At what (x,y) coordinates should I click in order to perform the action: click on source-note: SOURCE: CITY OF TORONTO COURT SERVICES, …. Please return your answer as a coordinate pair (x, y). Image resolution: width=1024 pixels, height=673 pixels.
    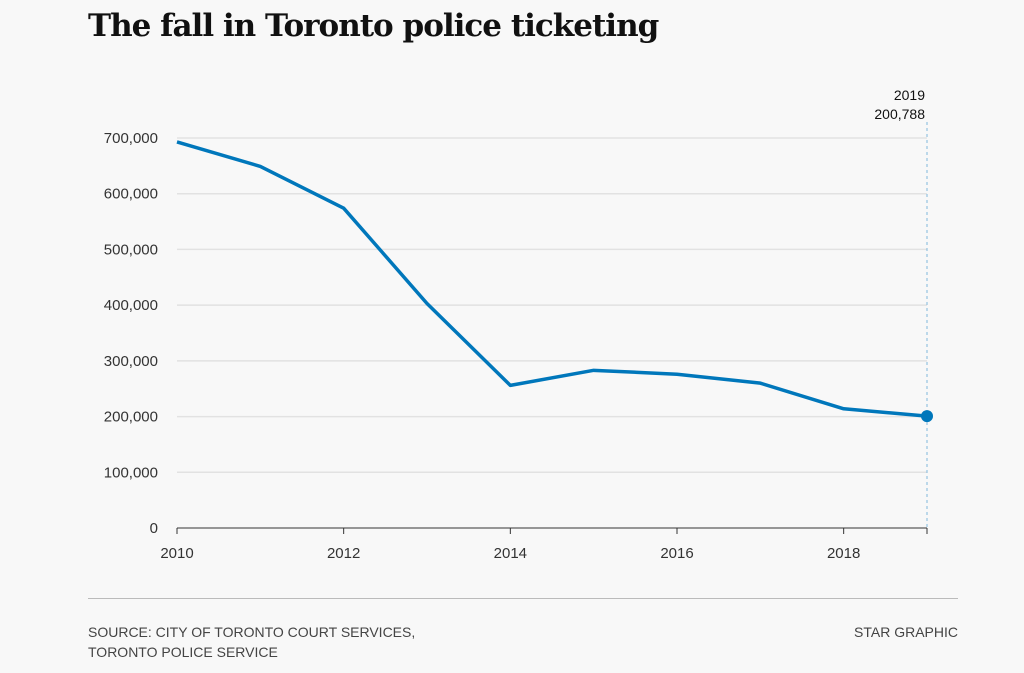
    Looking at the image, I should click on (251, 642).